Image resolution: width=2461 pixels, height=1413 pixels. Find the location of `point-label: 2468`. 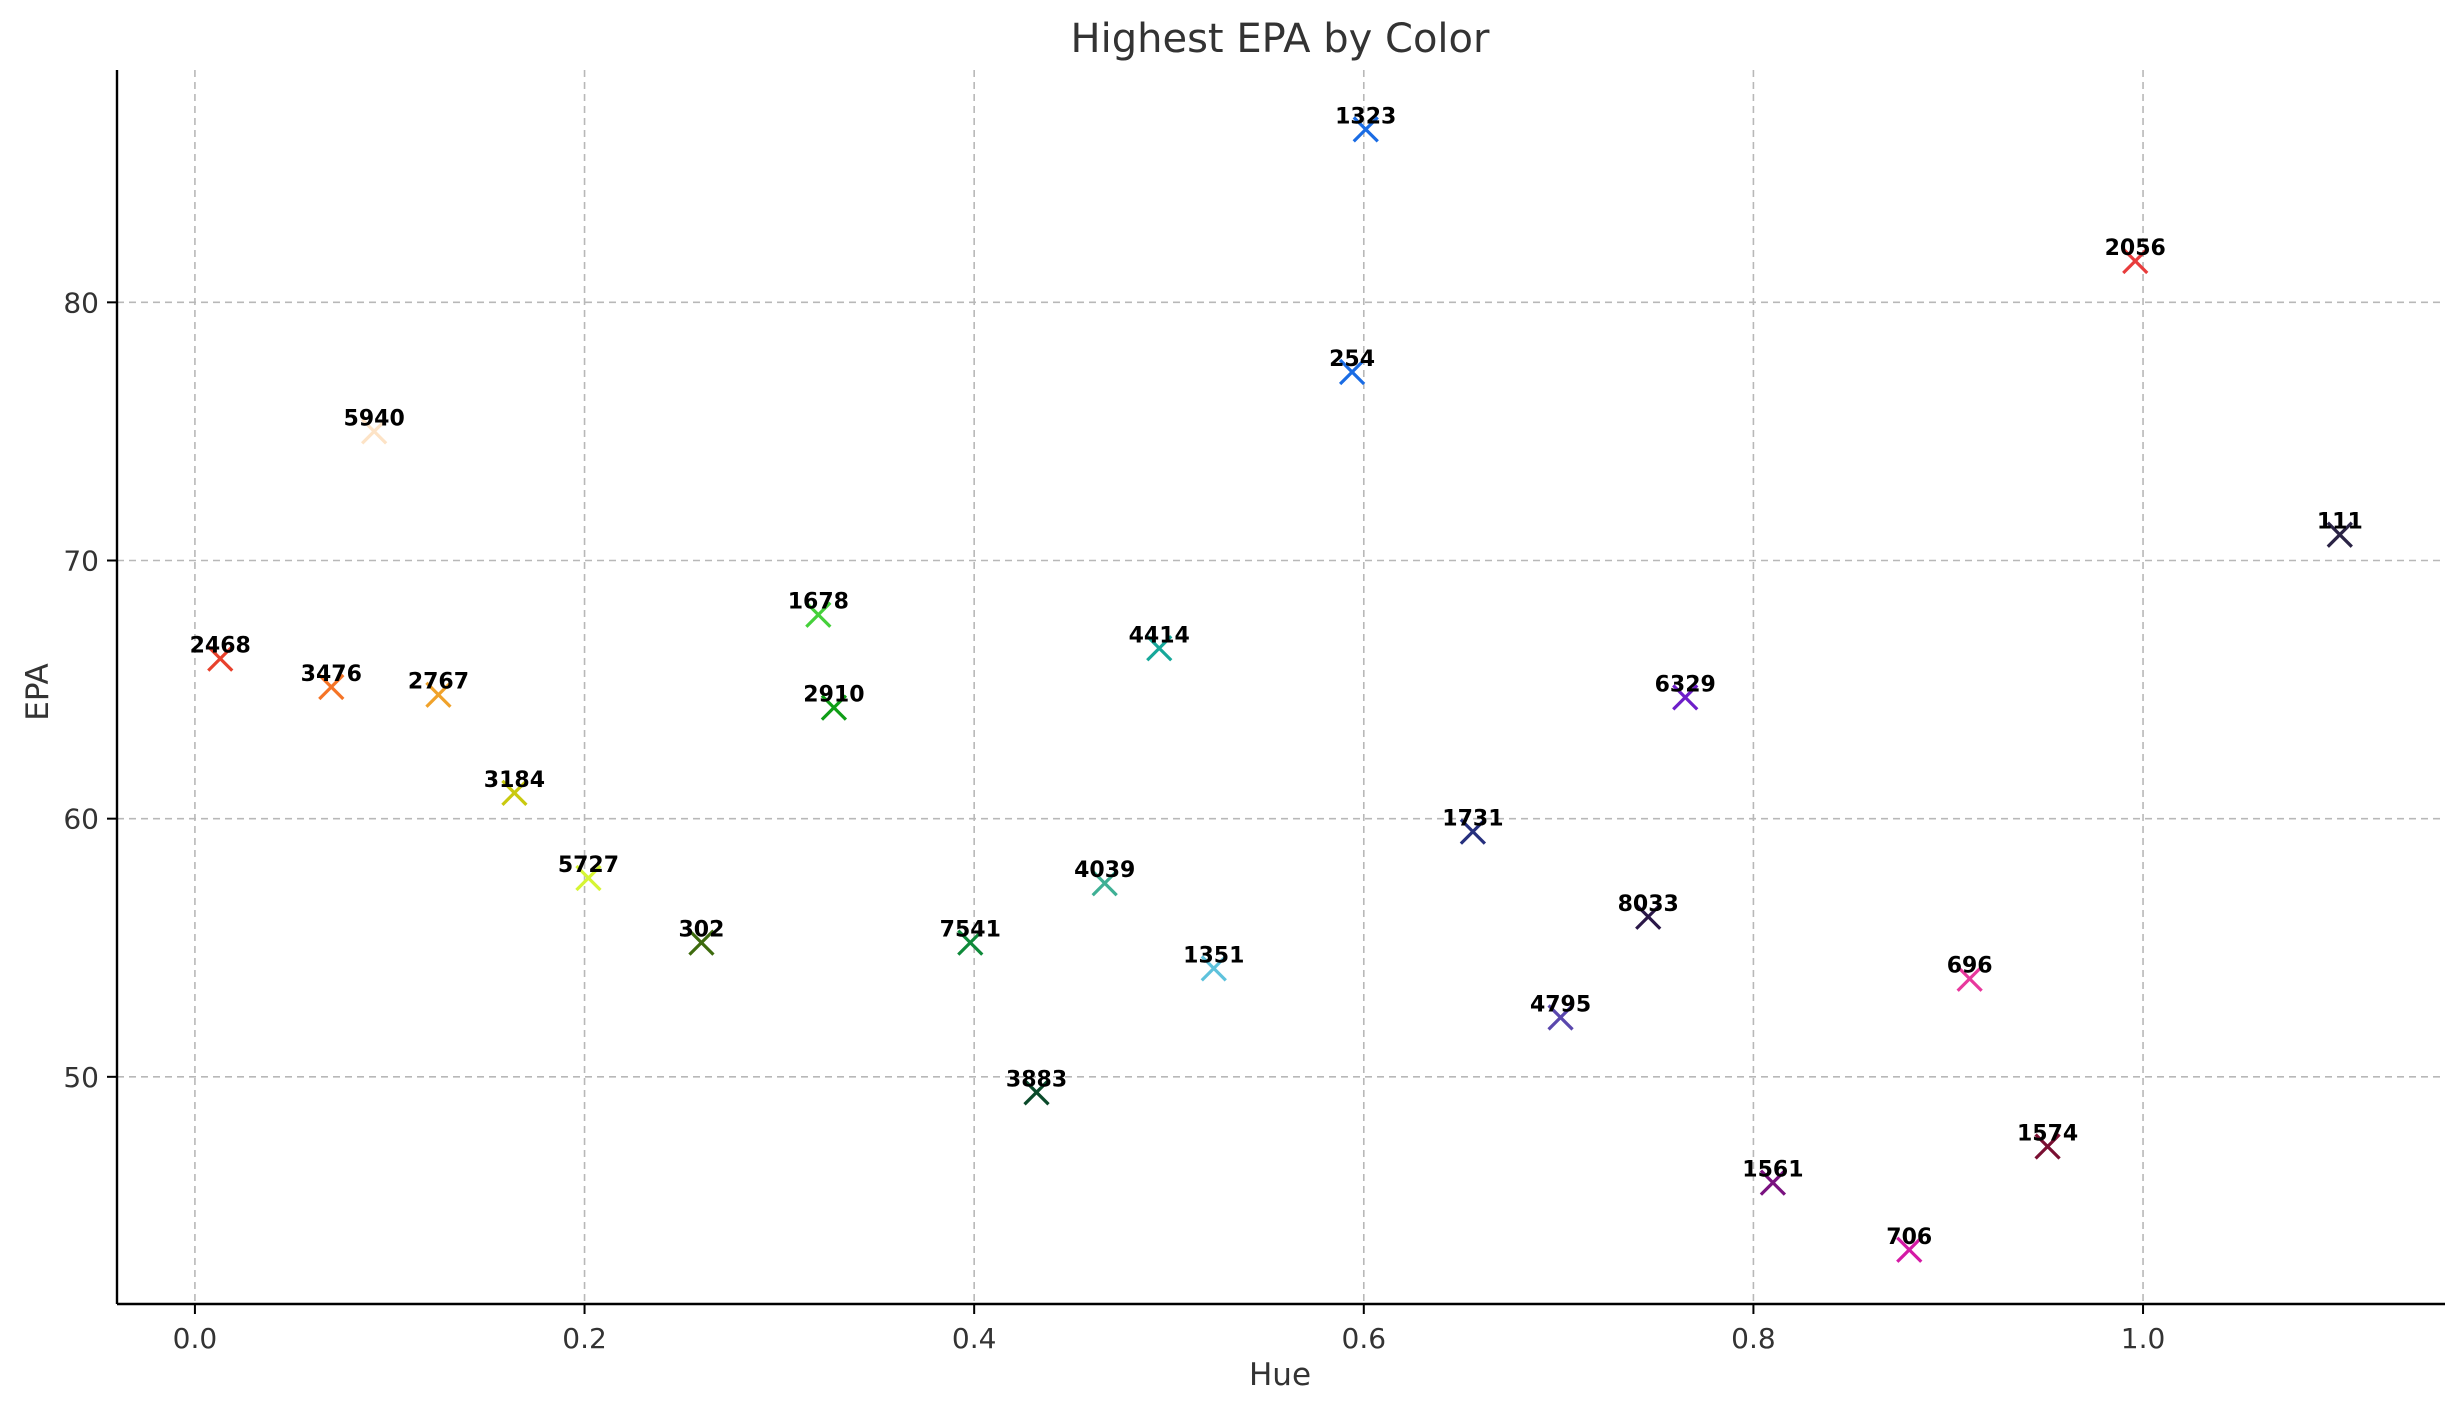

point-label: 2468 is located at coordinates (220, 646).